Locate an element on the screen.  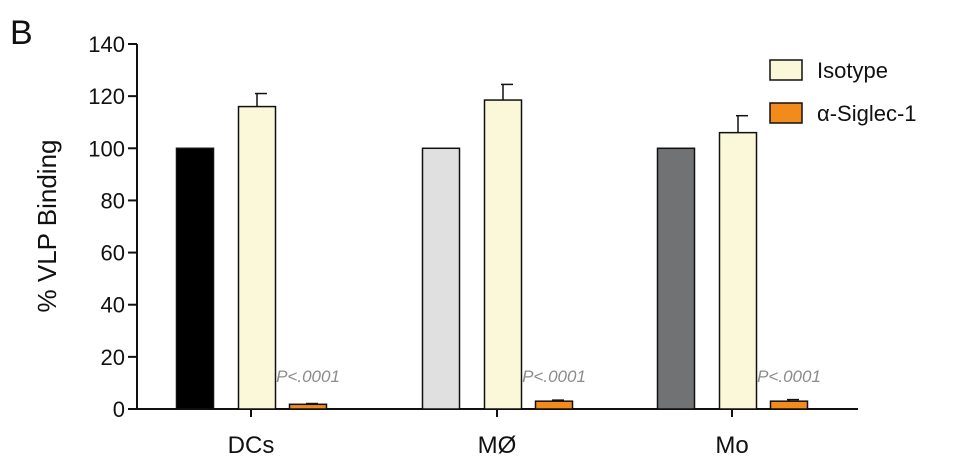
y-tick-label: 20 is located at coordinates (113, 357).